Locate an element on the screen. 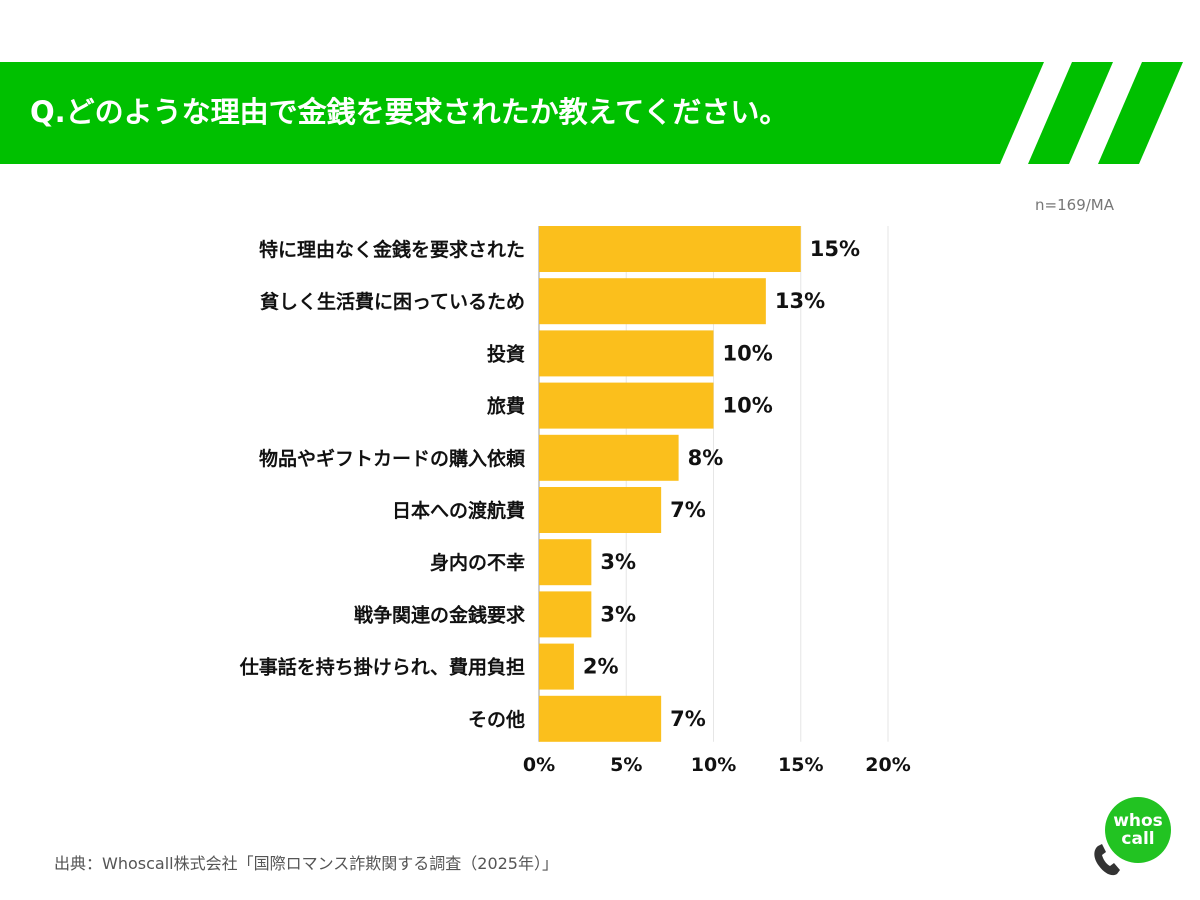 The height and width of the screenshot is (900, 1200). banner-background is located at coordinates (591, 113).